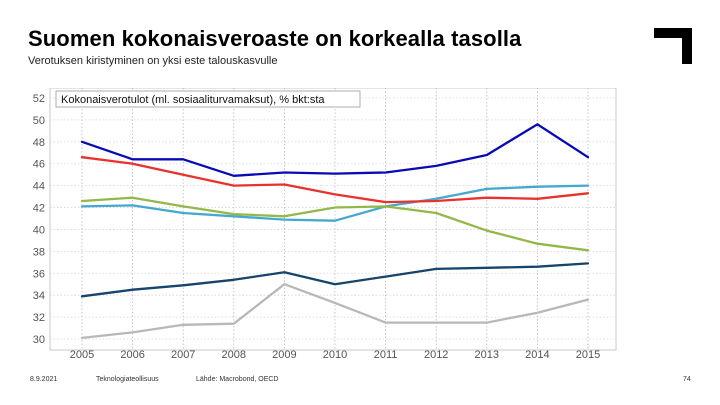 The height and width of the screenshot is (405, 720). Describe the element at coordinates (588, 355) in the screenshot. I see `x-tick-label: 2015` at that location.